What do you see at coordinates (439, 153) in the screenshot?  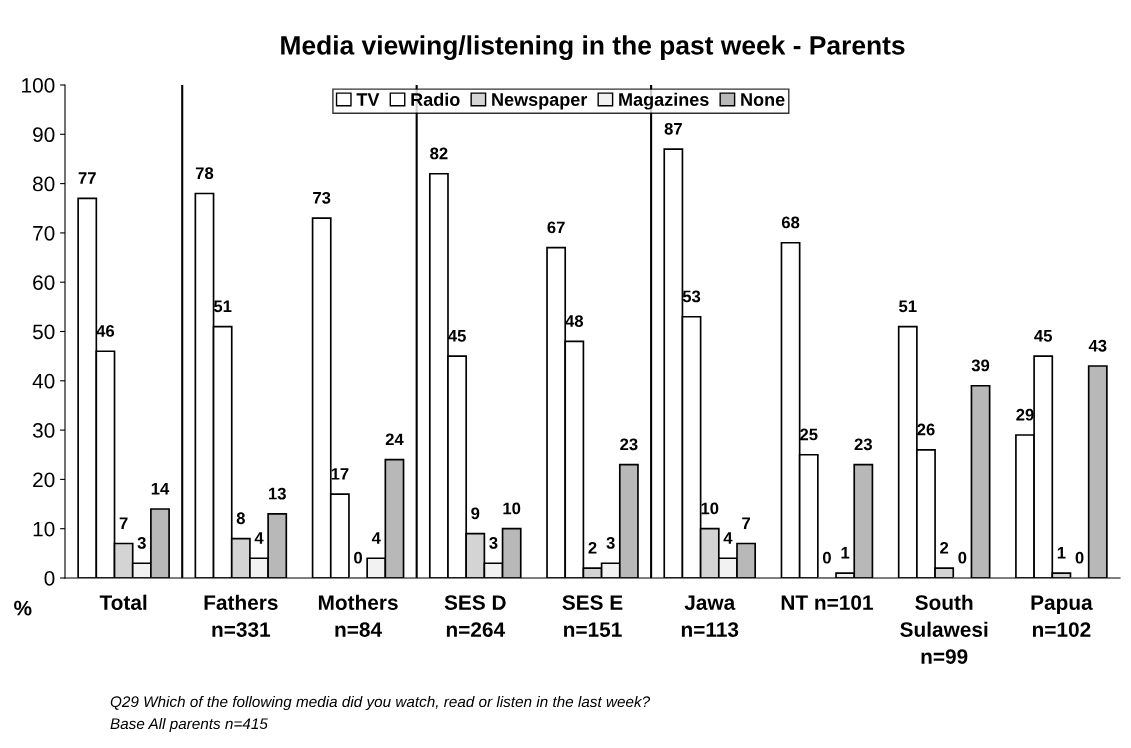 I see `data-label: 82` at bounding box center [439, 153].